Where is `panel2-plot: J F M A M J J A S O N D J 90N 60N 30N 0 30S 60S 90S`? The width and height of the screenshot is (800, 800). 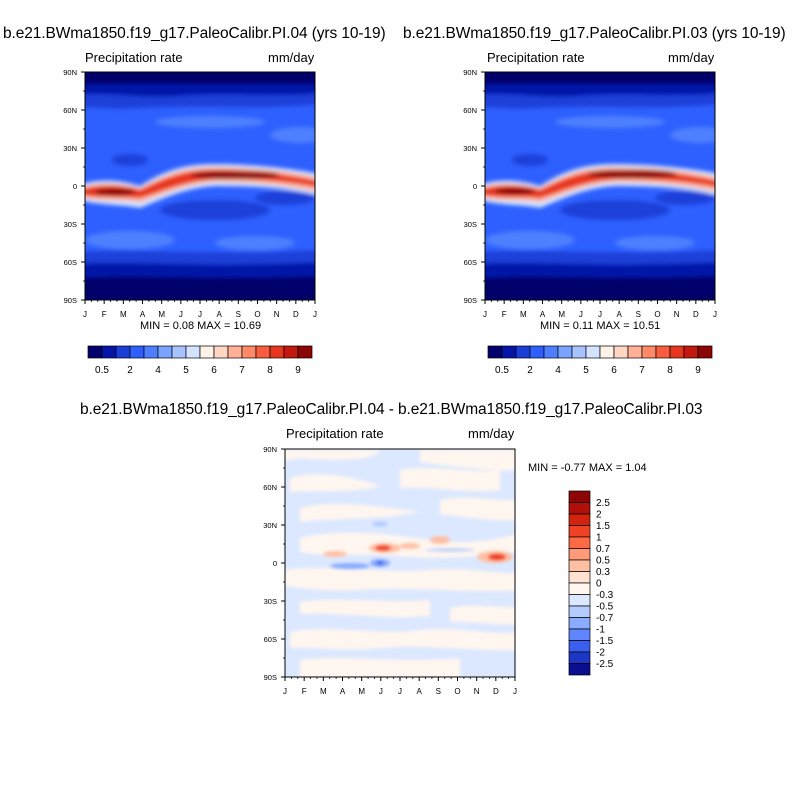 panel2-plot: J F M A M J J A S O N D J 90N 60N 30N 0 30S 60S 90S is located at coordinates (590, 193).